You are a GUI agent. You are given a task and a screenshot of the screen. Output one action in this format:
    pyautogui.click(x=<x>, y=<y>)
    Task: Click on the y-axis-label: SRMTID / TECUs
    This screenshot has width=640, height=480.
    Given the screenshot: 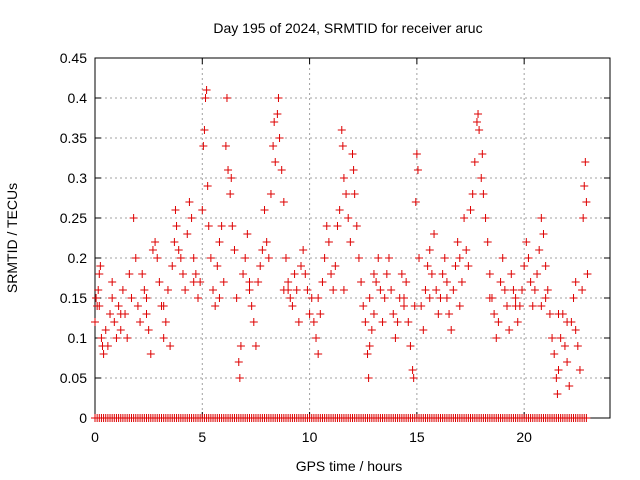 What is the action you would take?
    pyautogui.click(x=12, y=238)
    